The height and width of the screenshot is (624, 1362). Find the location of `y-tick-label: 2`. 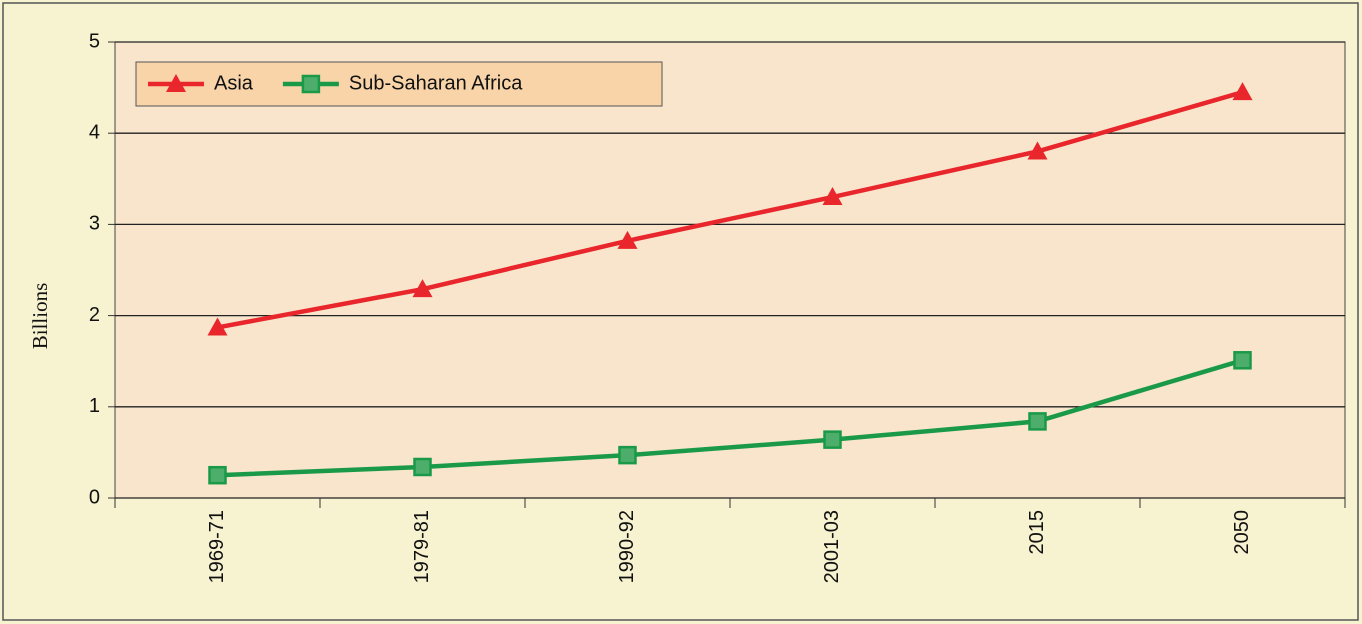

y-tick-label: 2 is located at coordinates (94, 315).